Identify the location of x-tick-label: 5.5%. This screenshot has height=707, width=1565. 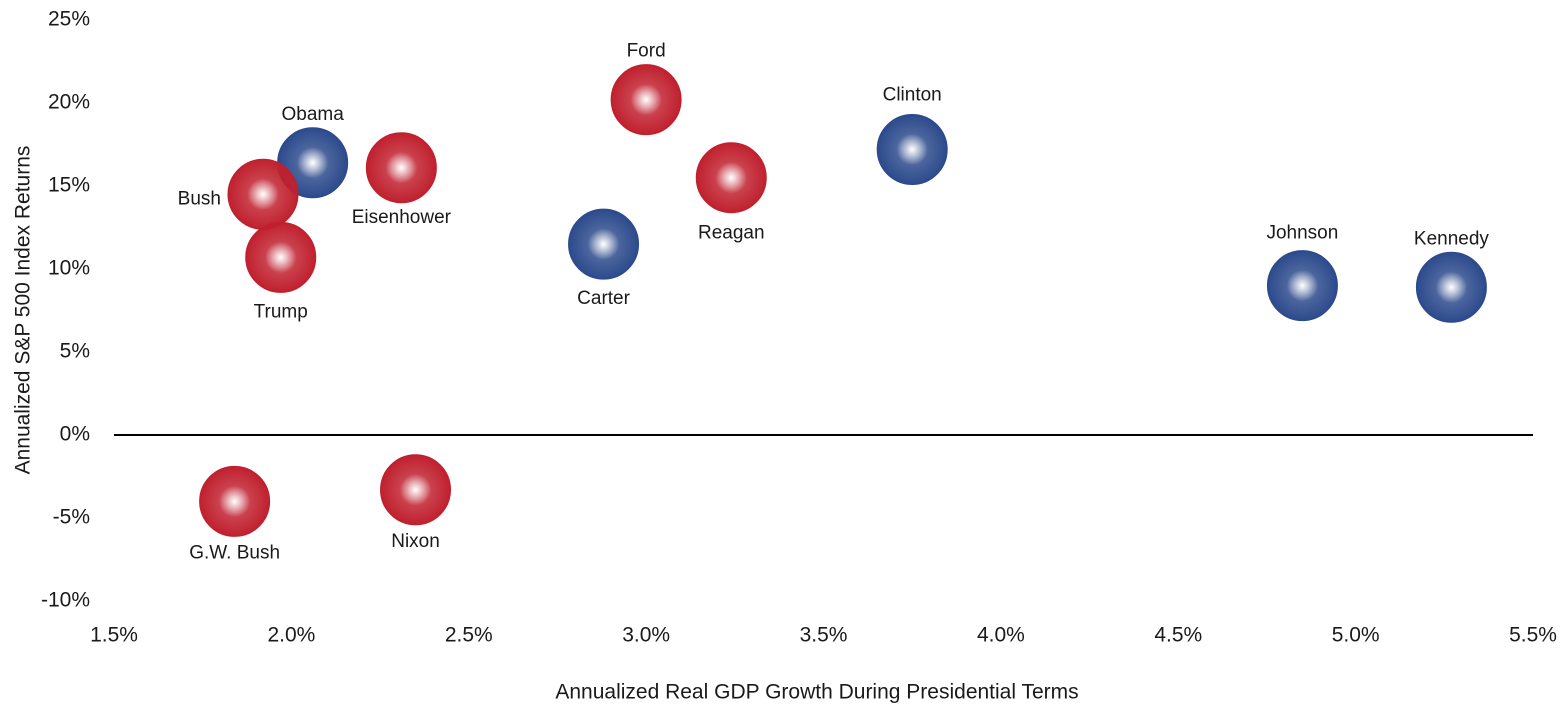
(1533, 635).